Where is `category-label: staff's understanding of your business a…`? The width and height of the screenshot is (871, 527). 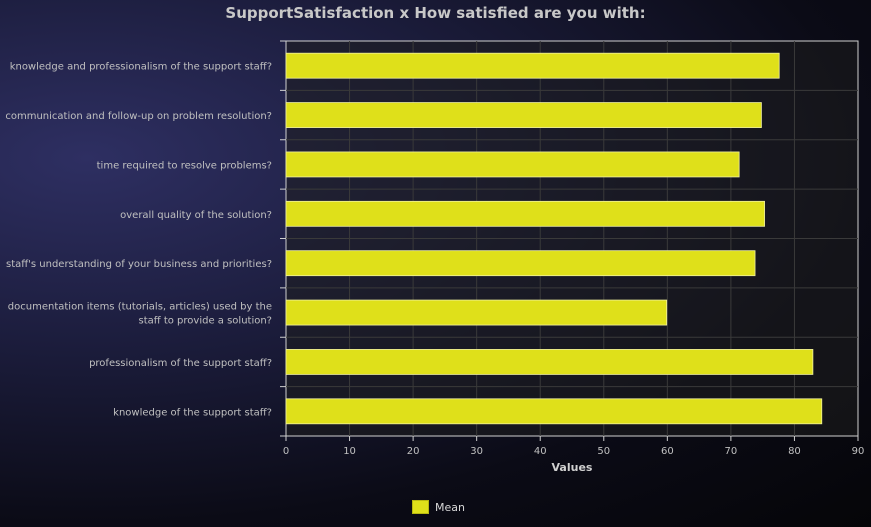 category-label: staff's understanding of your business a… is located at coordinates (139, 264).